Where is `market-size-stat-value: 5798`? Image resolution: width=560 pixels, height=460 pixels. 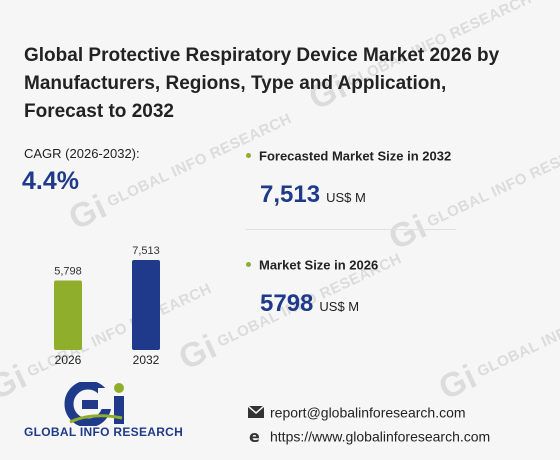 market-size-stat-value: 5798 is located at coordinates (287, 303).